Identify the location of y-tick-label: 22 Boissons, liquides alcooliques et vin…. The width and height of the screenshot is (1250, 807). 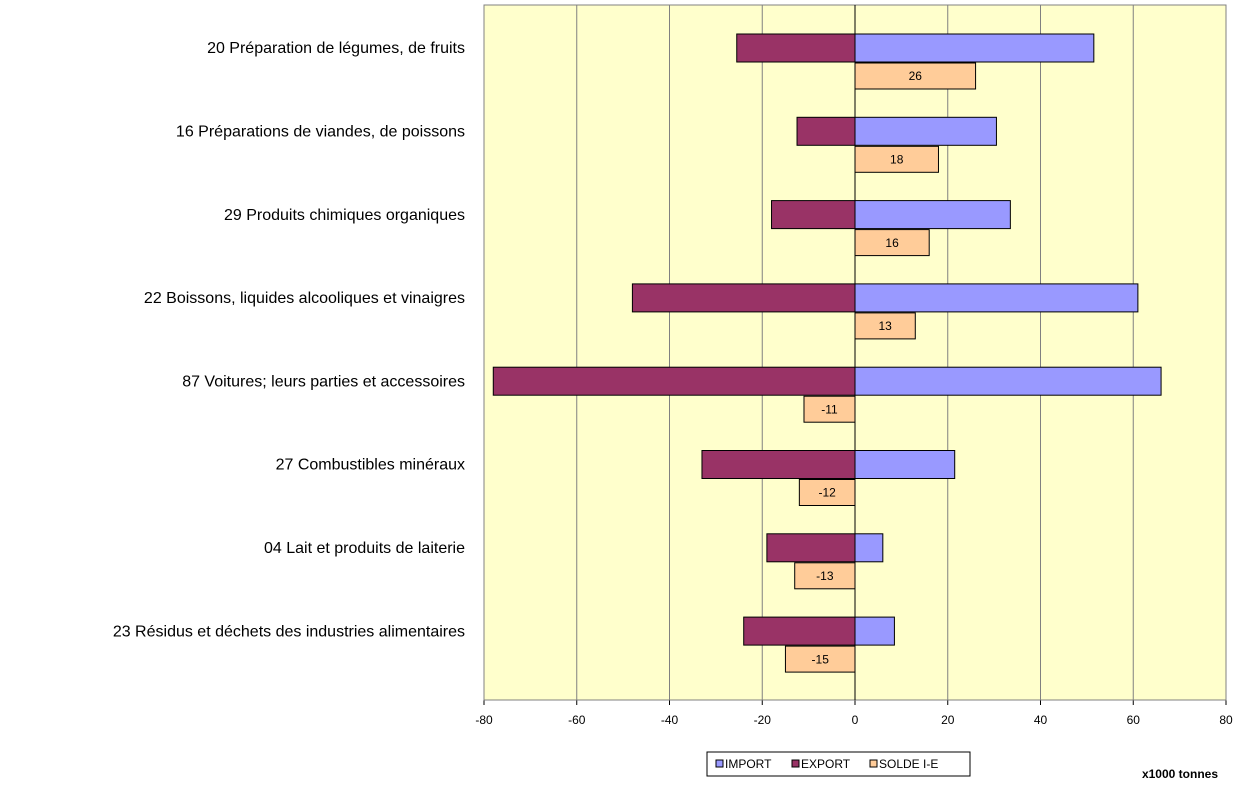
(304, 298).